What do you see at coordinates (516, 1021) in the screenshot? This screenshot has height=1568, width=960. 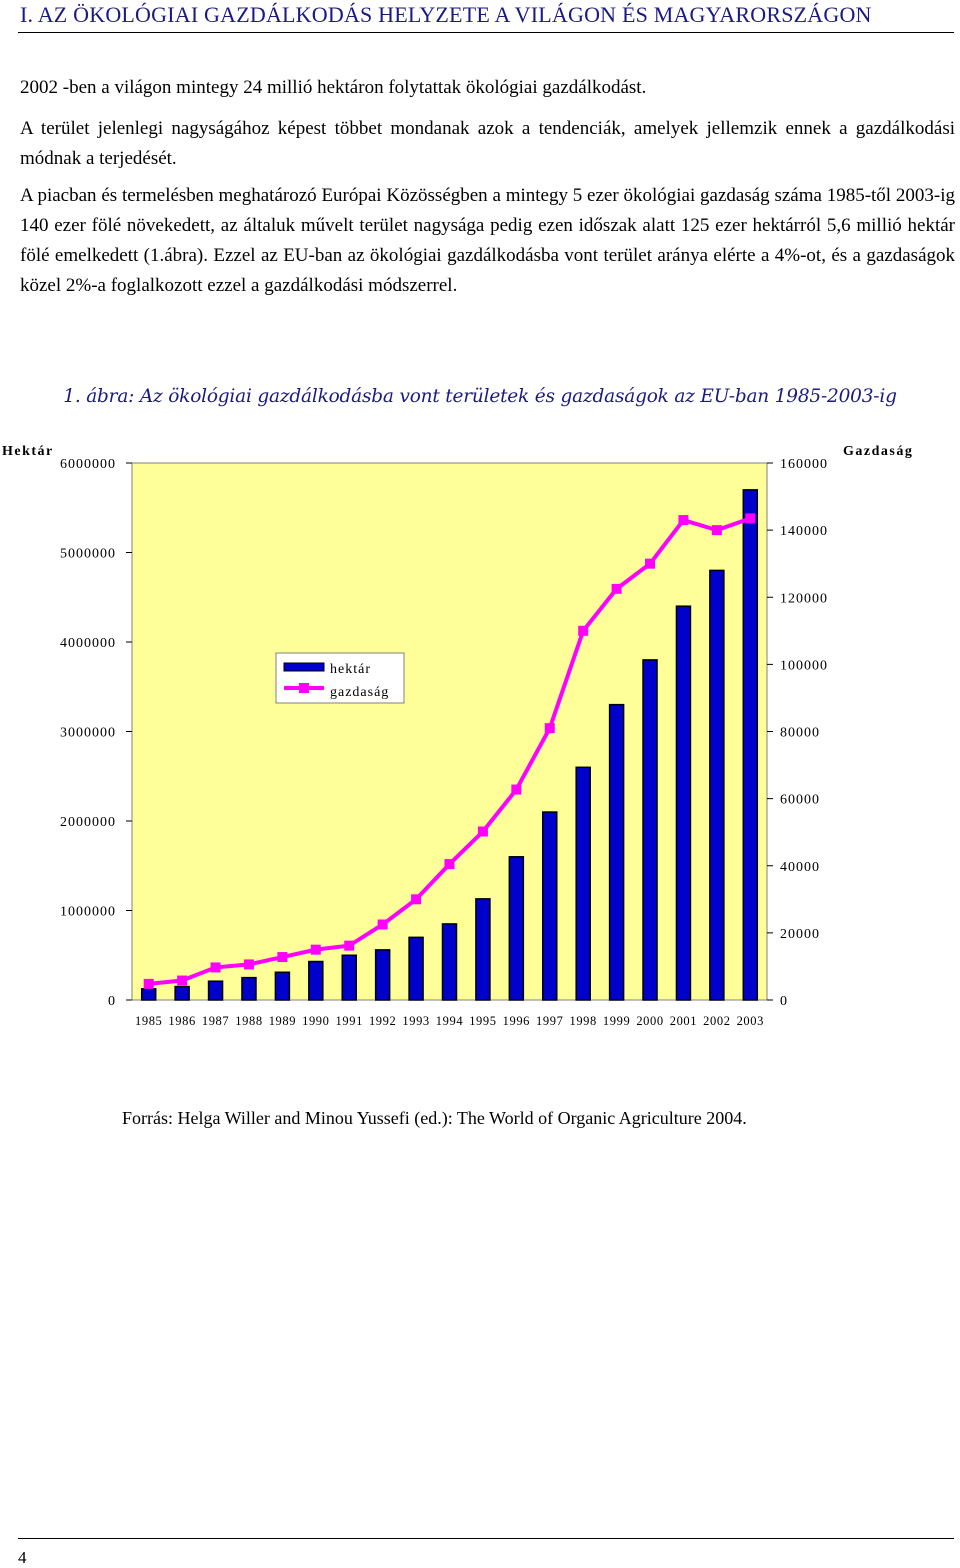 I see `x-axis-tick-label: 1996` at bounding box center [516, 1021].